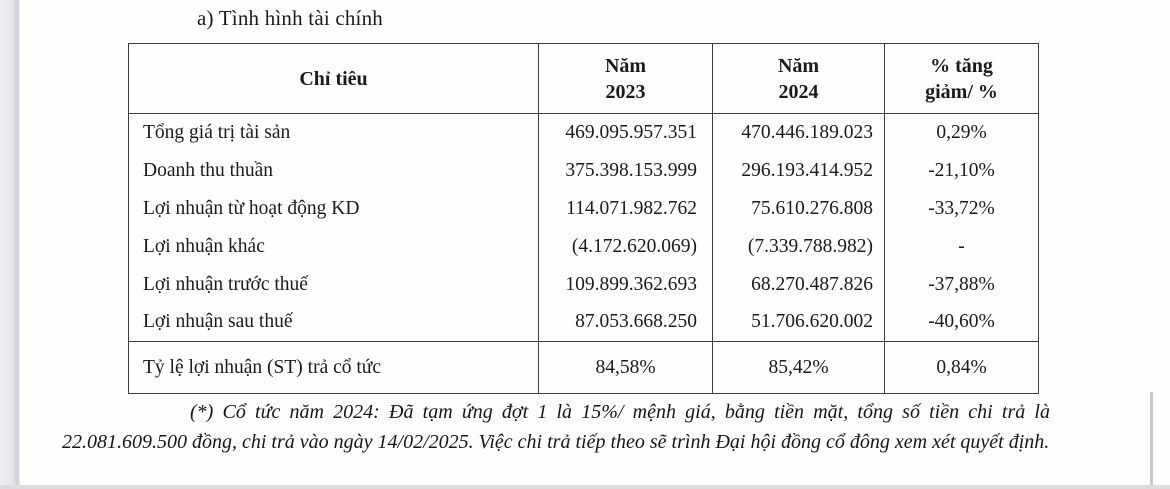  What do you see at coordinates (798, 284) in the screenshot?
I see `value-2024: 68.270.487.826` at bounding box center [798, 284].